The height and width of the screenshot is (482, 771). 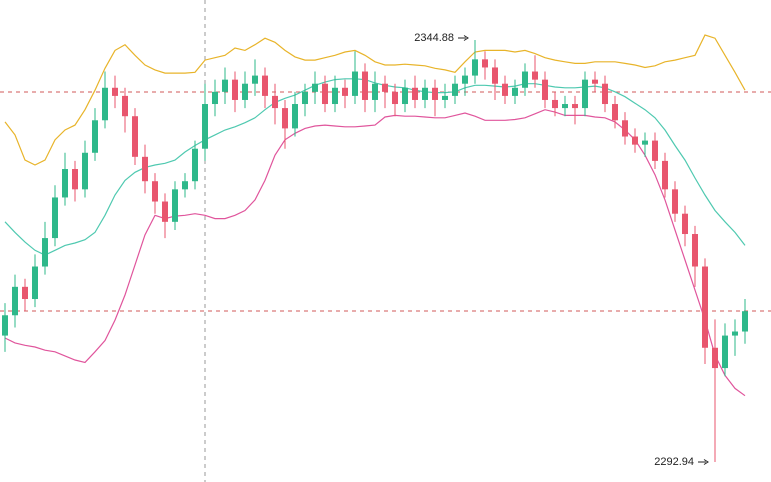 What do you see at coordinates (674, 462) in the screenshot?
I see `price-annotation: 2292.94` at bounding box center [674, 462].